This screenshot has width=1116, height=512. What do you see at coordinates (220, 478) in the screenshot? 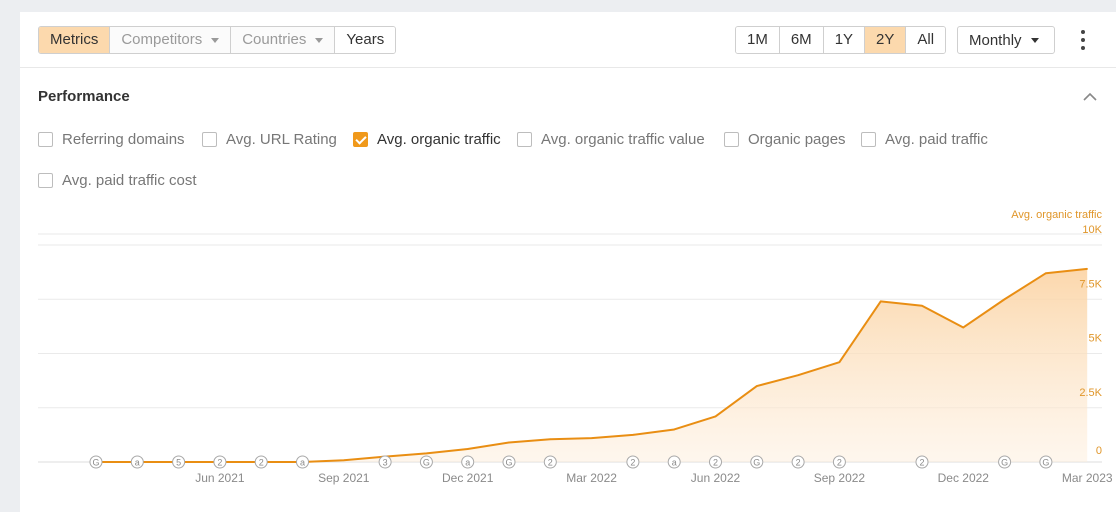
I see `x-tick-label: Jun 2021` at bounding box center [220, 478].